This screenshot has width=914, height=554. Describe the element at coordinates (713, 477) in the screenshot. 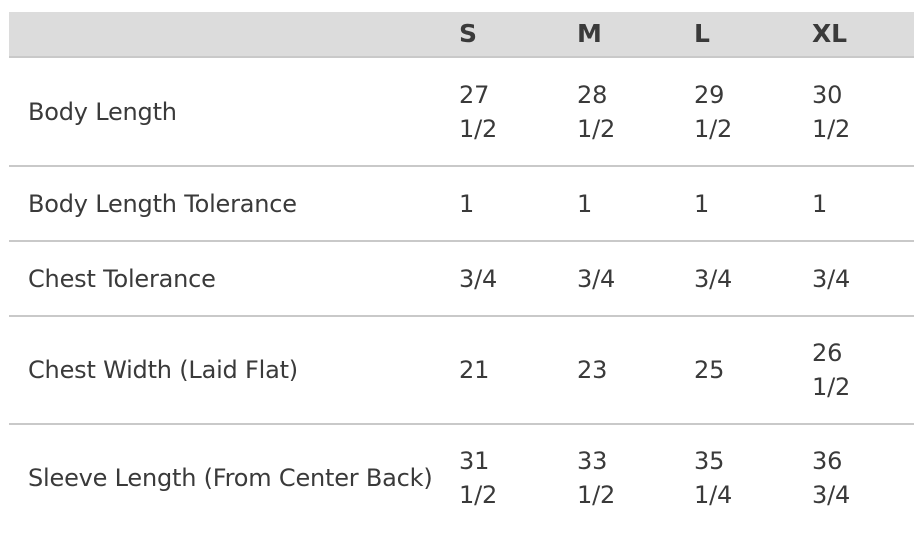

I see `cell-value: 35 1/4` at that location.